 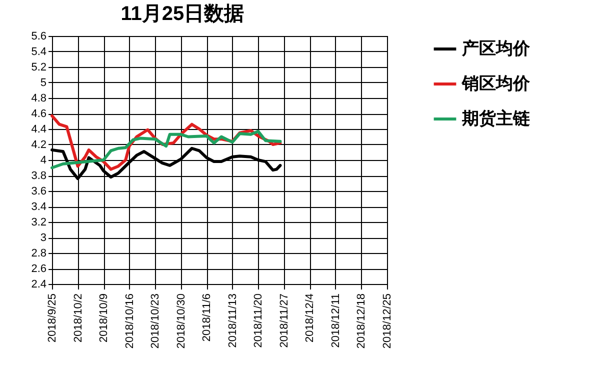 What do you see at coordinates (130, 321) in the screenshot?
I see `x-tick-label: 2018/10/16` at bounding box center [130, 321].